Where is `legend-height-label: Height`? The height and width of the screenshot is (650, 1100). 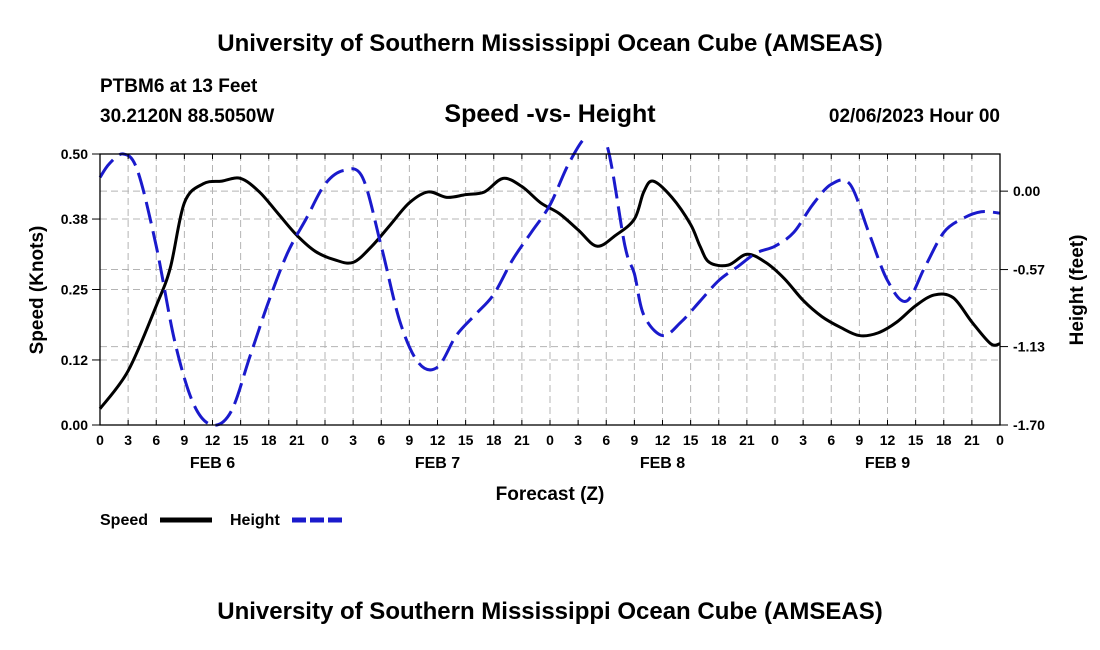 legend-height-label: Height is located at coordinates (255, 520).